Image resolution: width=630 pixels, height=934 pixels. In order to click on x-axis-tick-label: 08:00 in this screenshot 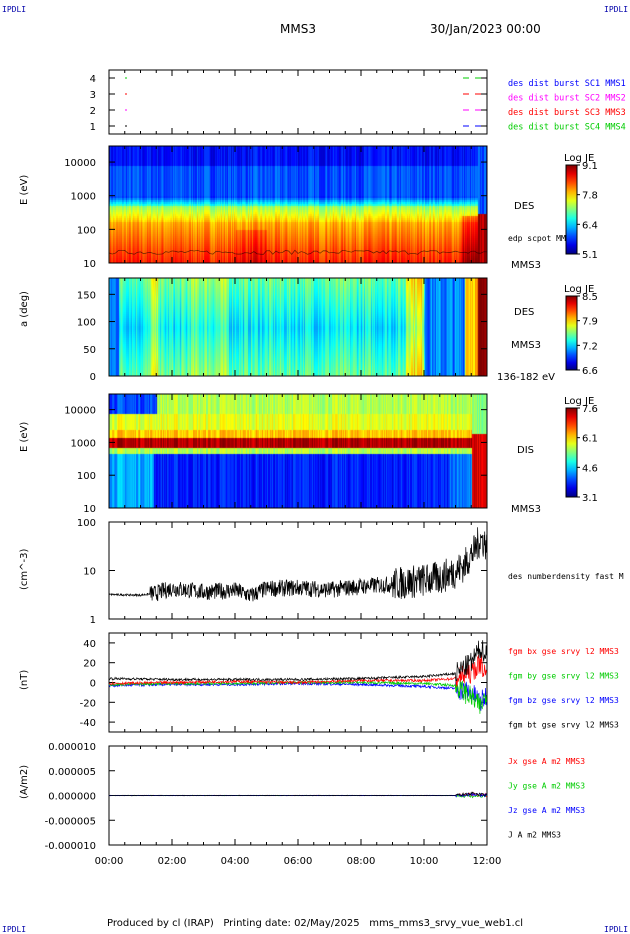, I will do `click(361, 861)`.